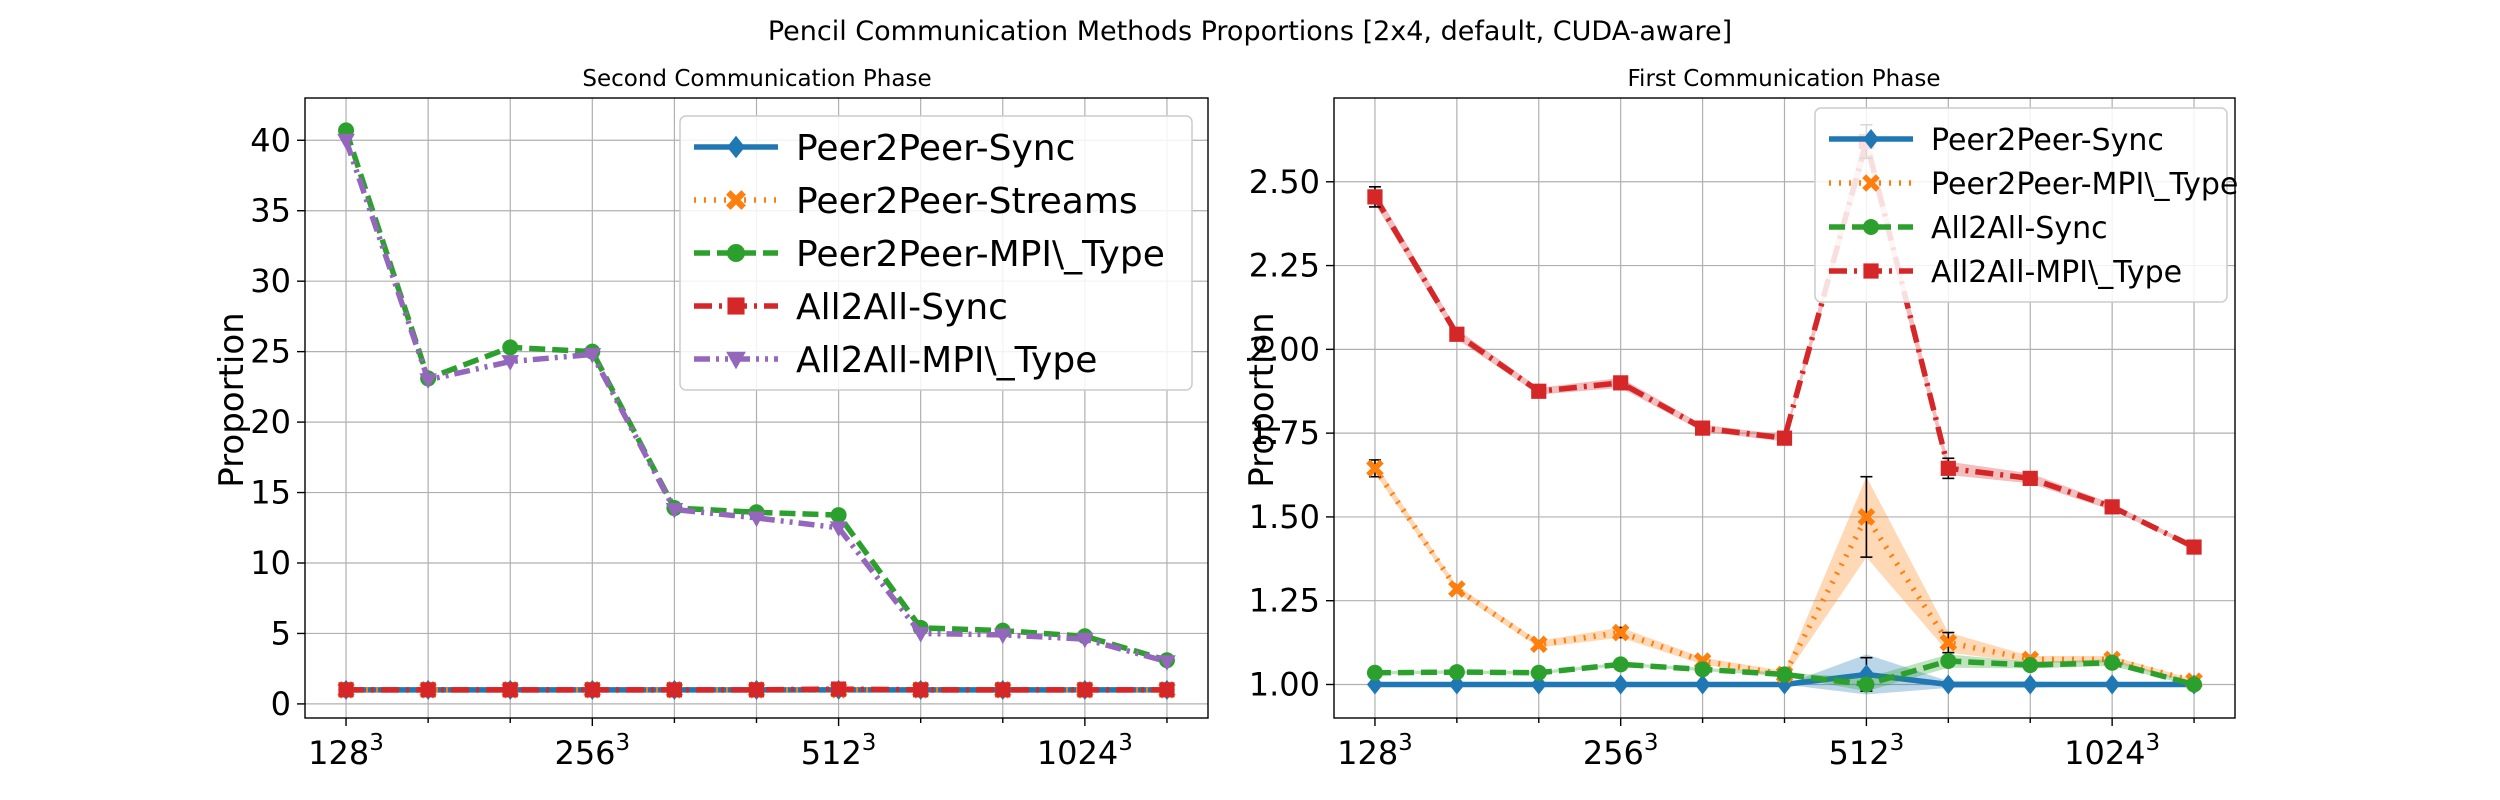  What do you see at coordinates (270, 281) in the screenshot?
I see `y-tick-label: 30` at bounding box center [270, 281].